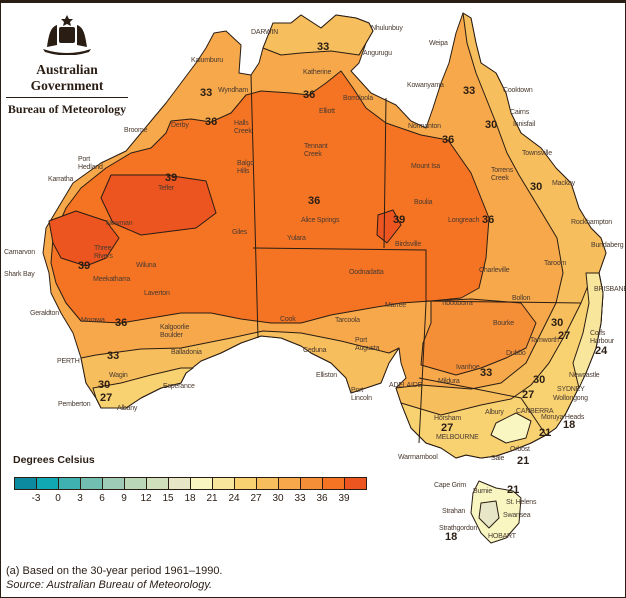  What do you see at coordinates (67, 35) in the screenshot?
I see `coat-of-arms-icon` at bounding box center [67, 35].